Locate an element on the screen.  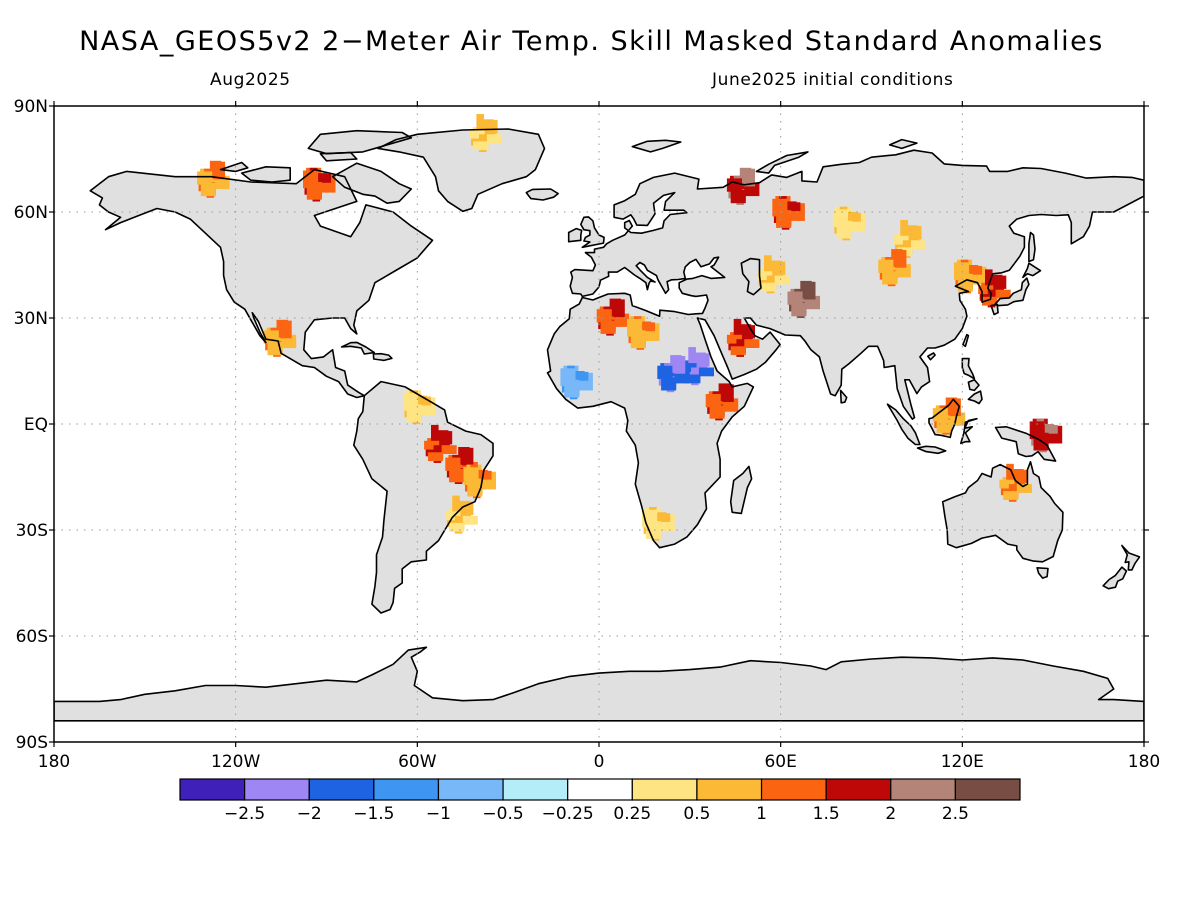
coastline-banks is located at coordinates (234, 167).